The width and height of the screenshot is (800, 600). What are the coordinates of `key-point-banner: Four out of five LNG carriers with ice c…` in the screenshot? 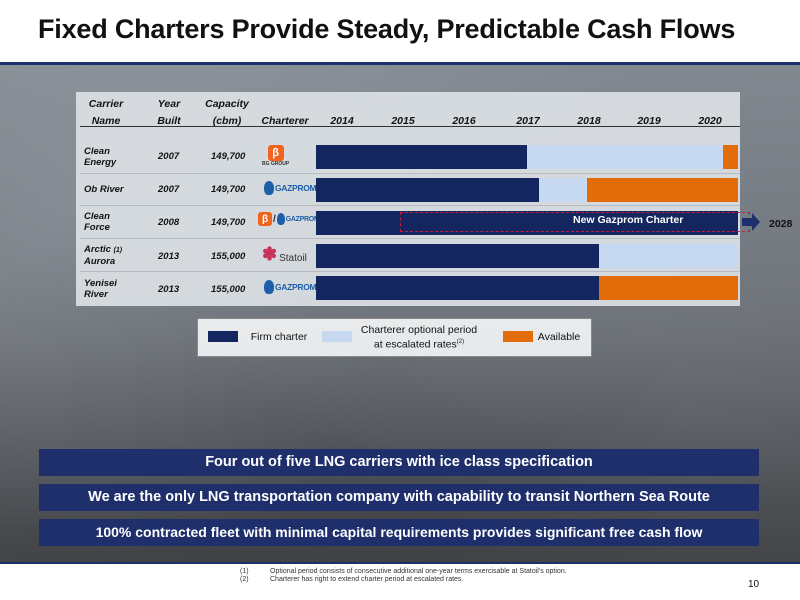 It's located at (399, 462).